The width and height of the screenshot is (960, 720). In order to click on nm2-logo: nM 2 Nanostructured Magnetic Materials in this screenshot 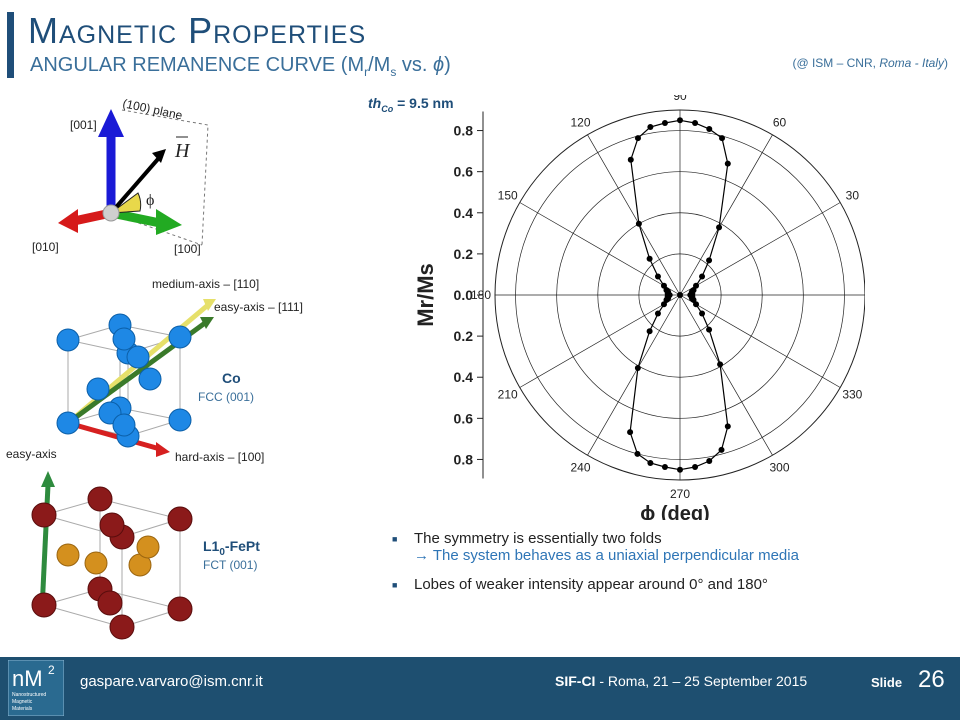, I will do `click(36, 688)`.